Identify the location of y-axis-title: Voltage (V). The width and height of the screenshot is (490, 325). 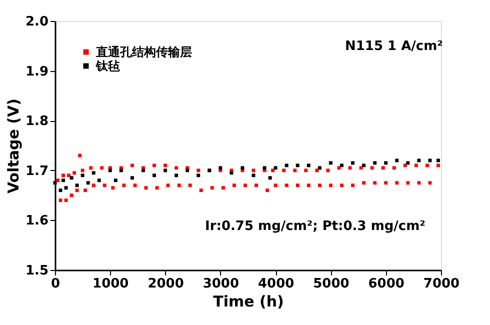
(13, 146).